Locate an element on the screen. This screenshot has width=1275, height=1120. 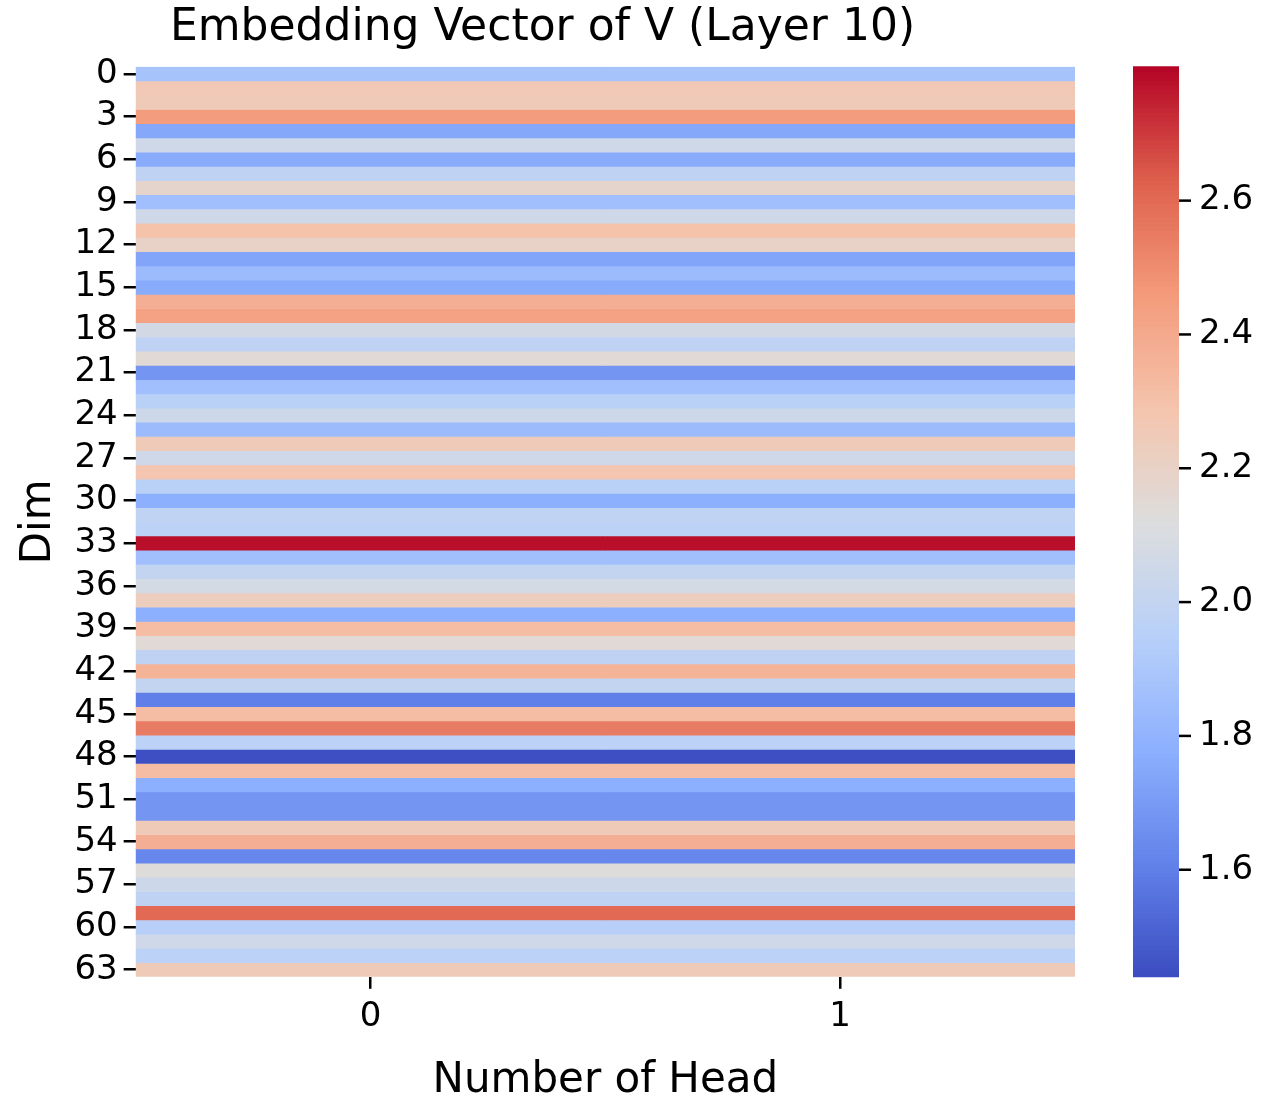
y-axis-title: Dim is located at coordinates (36, 522).